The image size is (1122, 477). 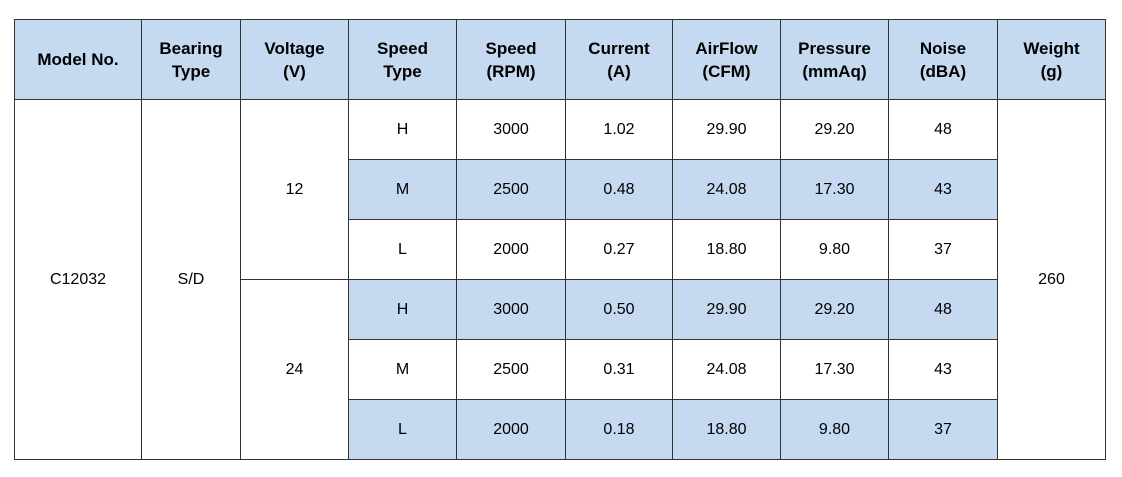 I want to click on current-cell: 0.50, so click(x=619, y=309).